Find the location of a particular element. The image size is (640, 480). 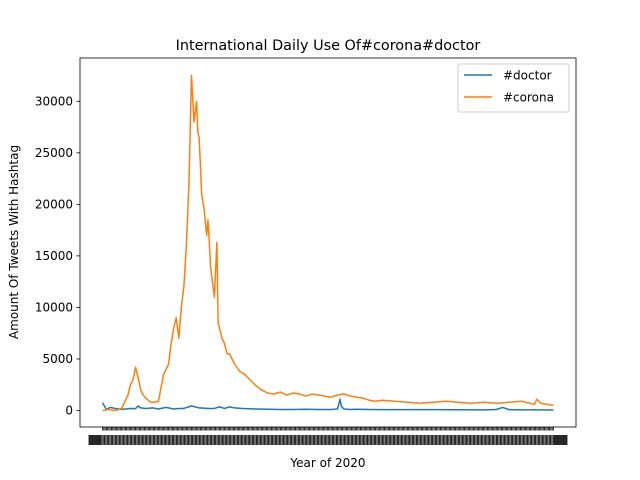

x-axis-ticks is located at coordinates (328, 436).